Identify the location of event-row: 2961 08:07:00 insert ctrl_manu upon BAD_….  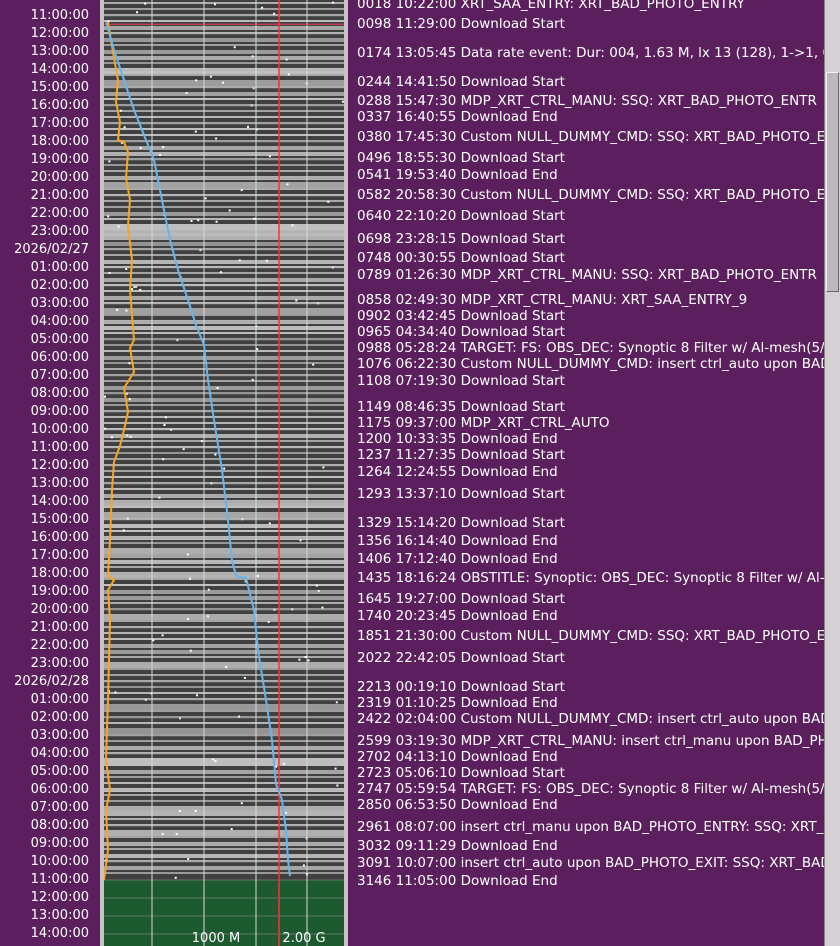
(590, 827).